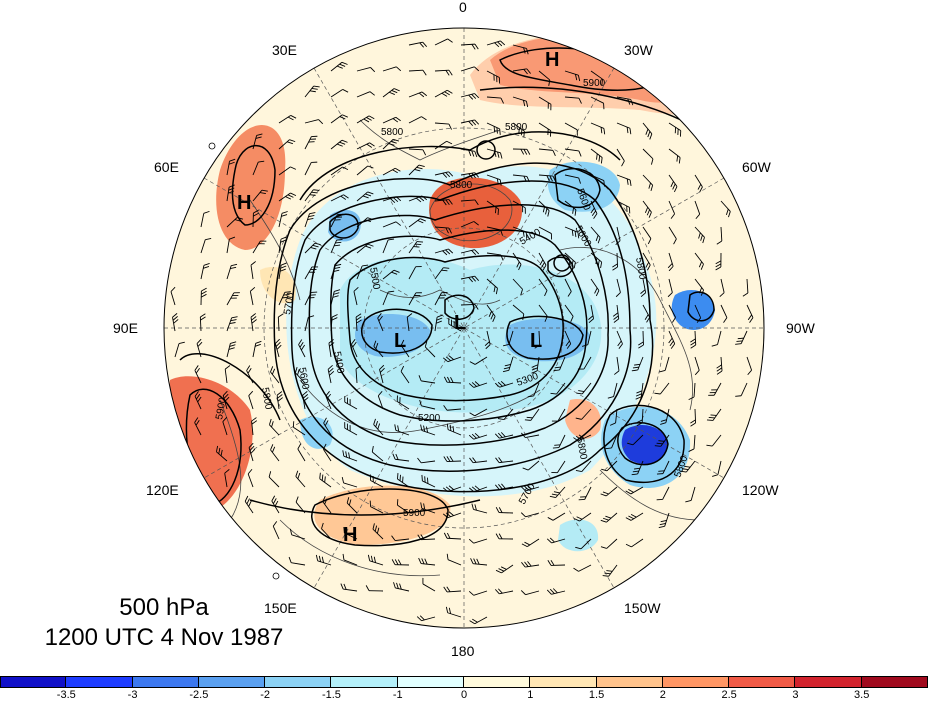 Image resolution: width=928 pixels, height=702 pixels. Describe the element at coordinates (547, 340) in the screenshot. I see `cold-anomaly-canada` at that location.